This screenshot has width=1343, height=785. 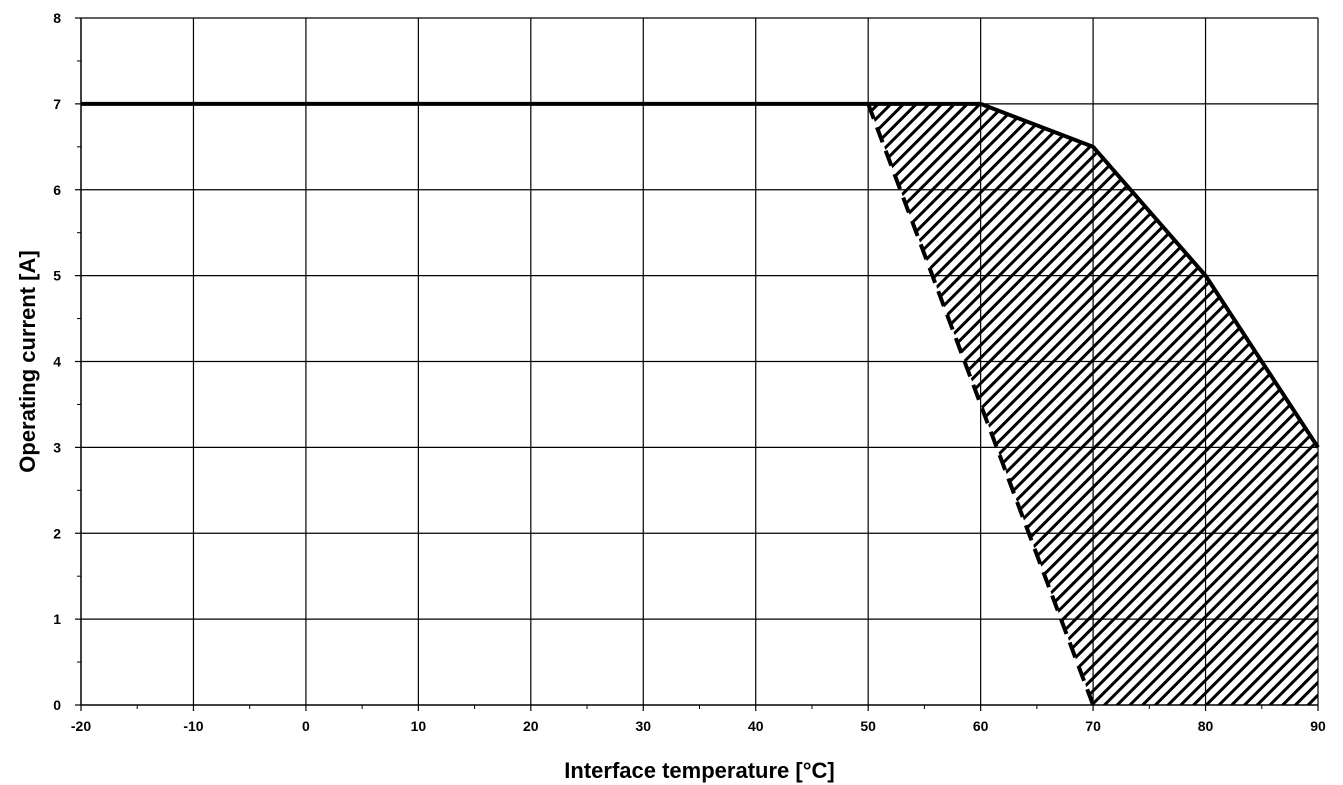 What do you see at coordinates (1206, 726) in the screenshot?
I see `x-tick-label: 80` at bounding box center [1206, 726].